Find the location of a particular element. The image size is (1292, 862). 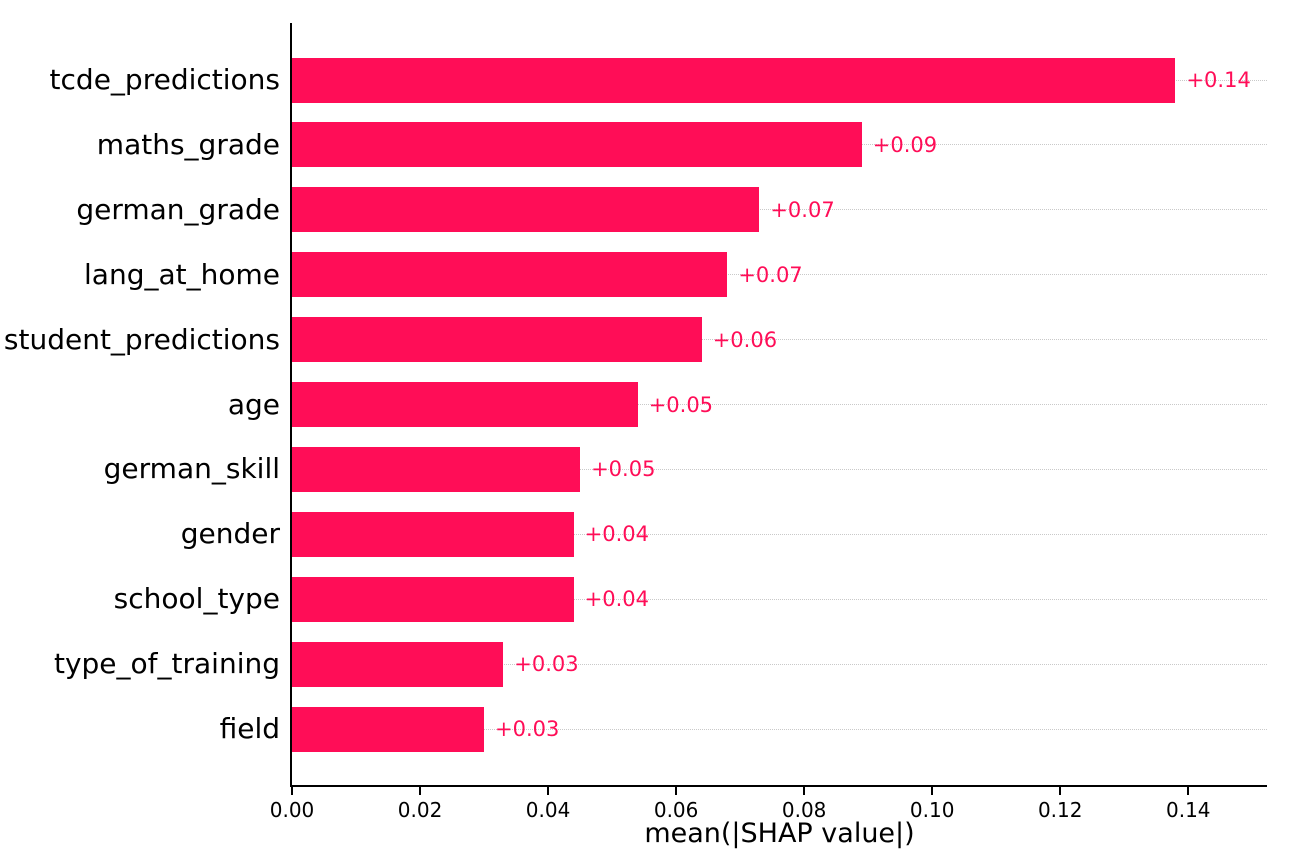

bar-value-label: +0.14 is located at coordinates (1218, 80).